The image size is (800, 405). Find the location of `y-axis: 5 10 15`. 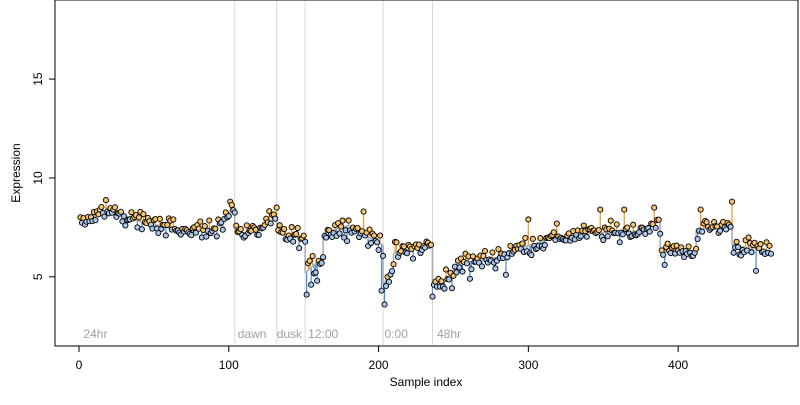

y-axis: 5 10 15 is located at coordinates (43, 176).